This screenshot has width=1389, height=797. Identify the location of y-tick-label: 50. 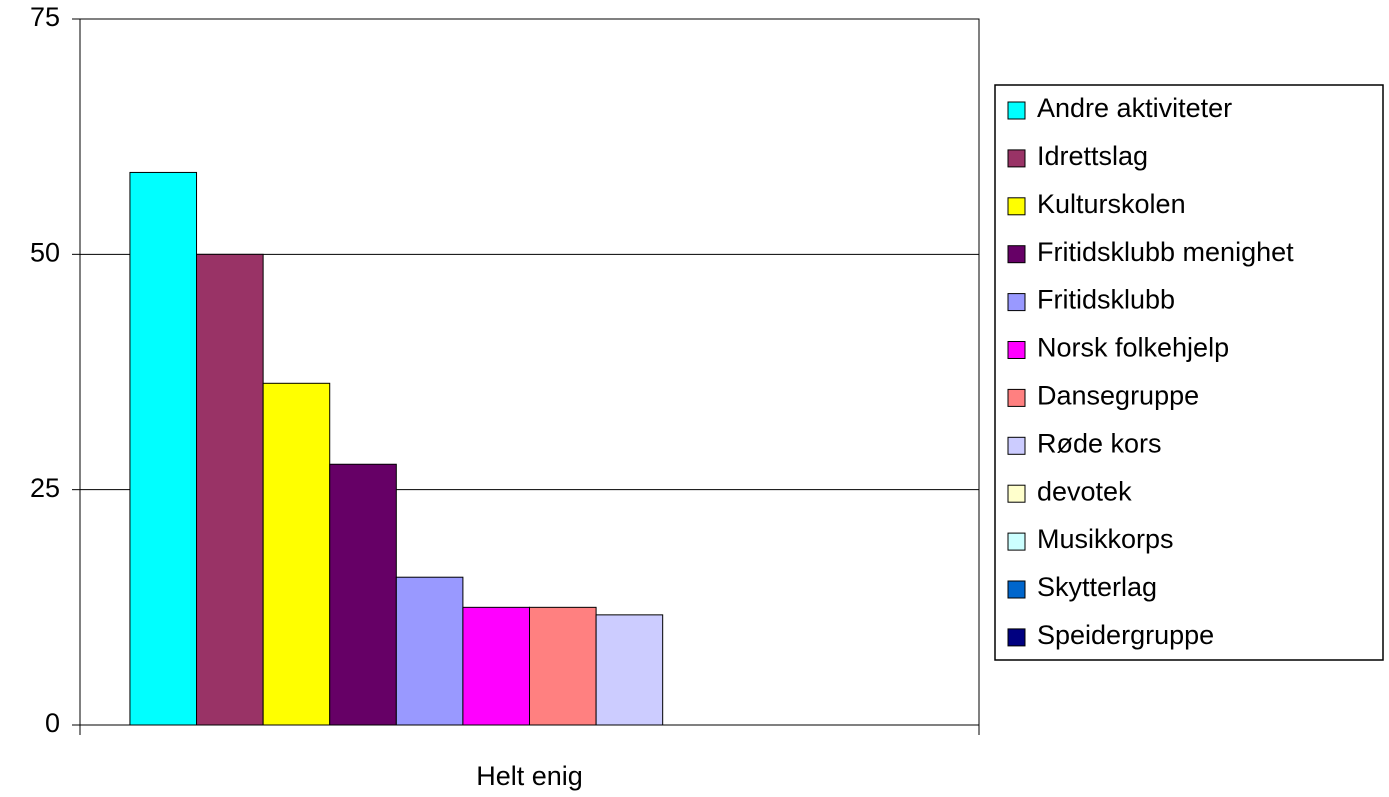
(45, 252).